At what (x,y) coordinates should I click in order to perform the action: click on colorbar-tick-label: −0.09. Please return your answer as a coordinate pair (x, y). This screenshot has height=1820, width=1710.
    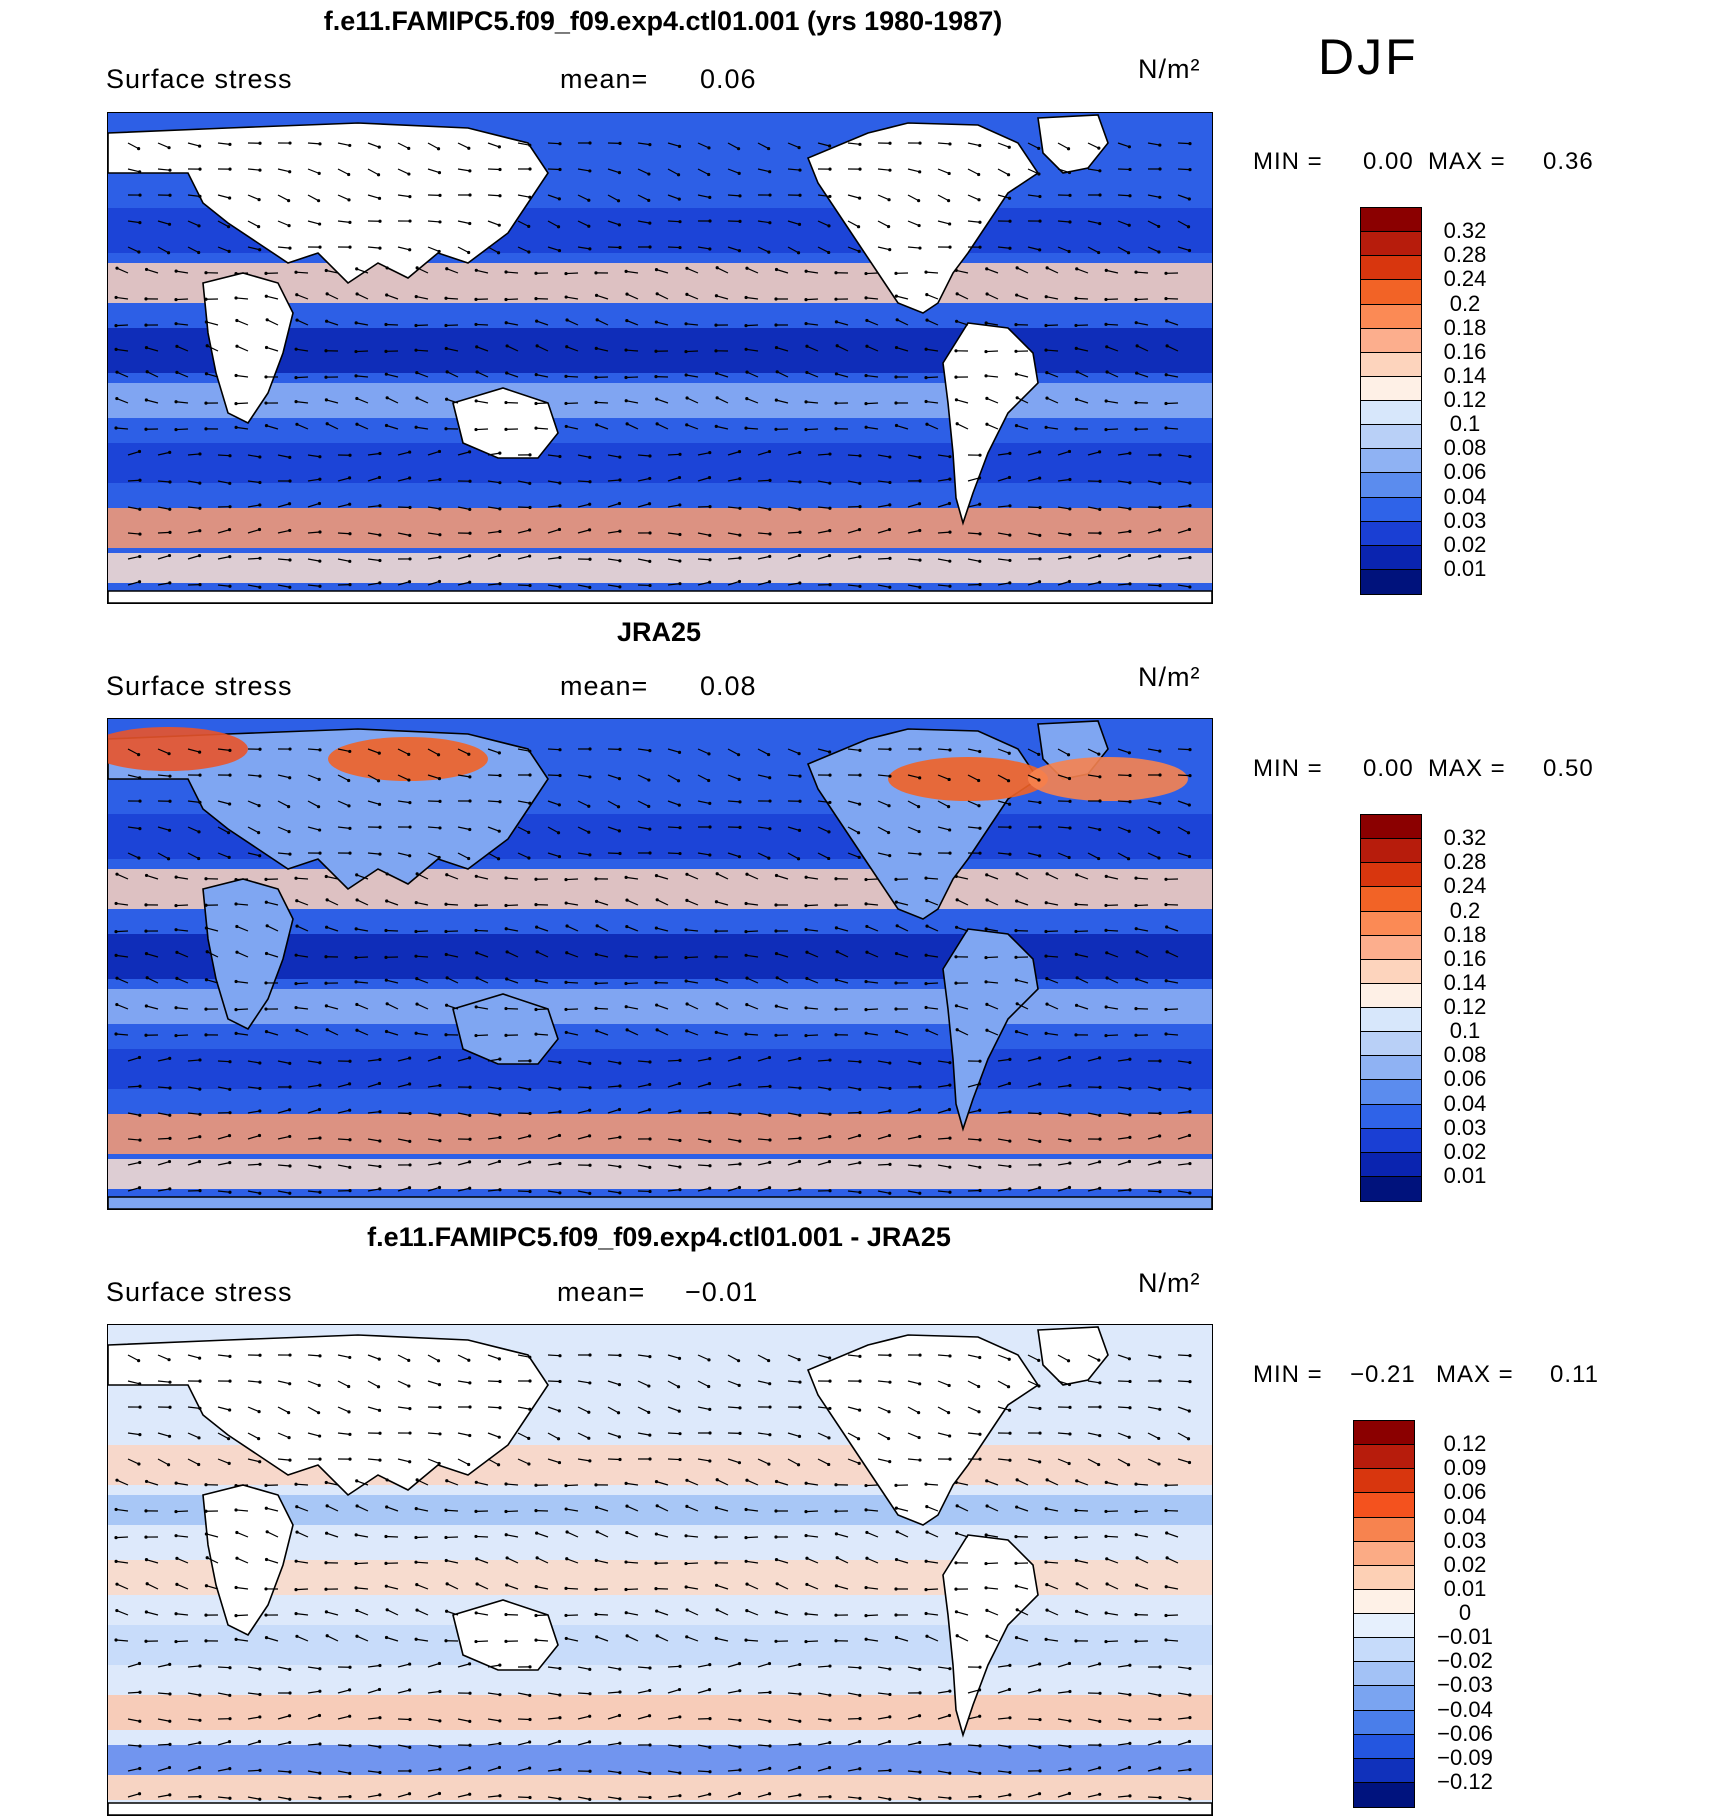
    Looking at the image, I should click on (1465, 1757).